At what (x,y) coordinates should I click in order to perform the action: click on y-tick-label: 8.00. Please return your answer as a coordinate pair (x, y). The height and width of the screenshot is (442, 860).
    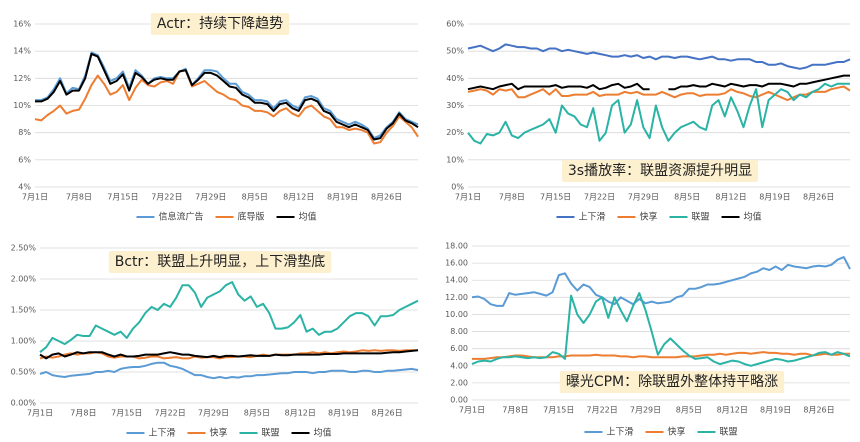
    Looking at the image, I should click on (459, 331).